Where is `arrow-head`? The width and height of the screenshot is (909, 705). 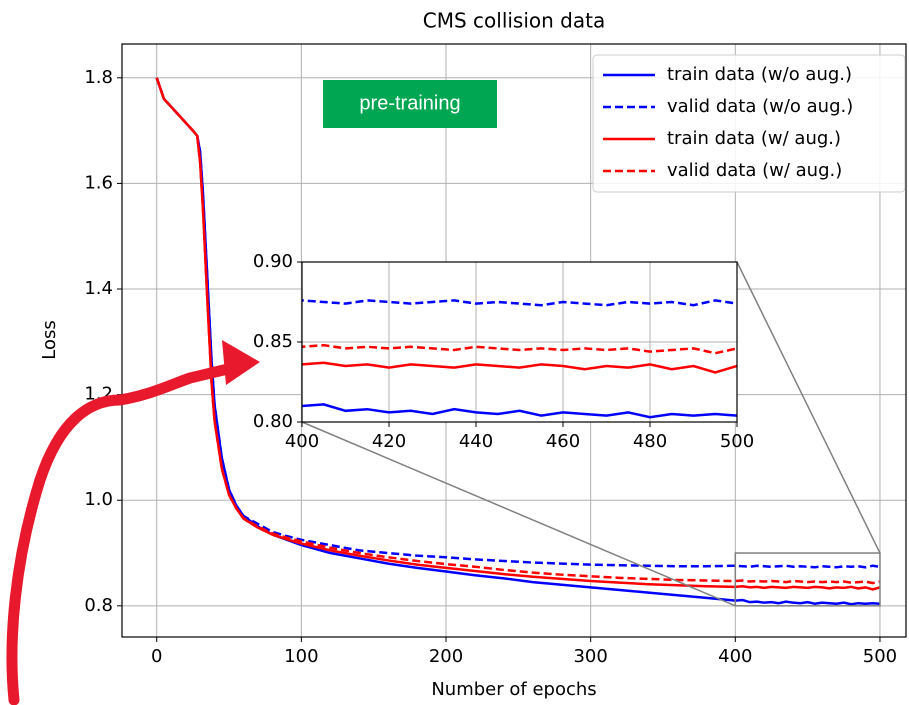
arrow-head is located at coordinates (241, 362).